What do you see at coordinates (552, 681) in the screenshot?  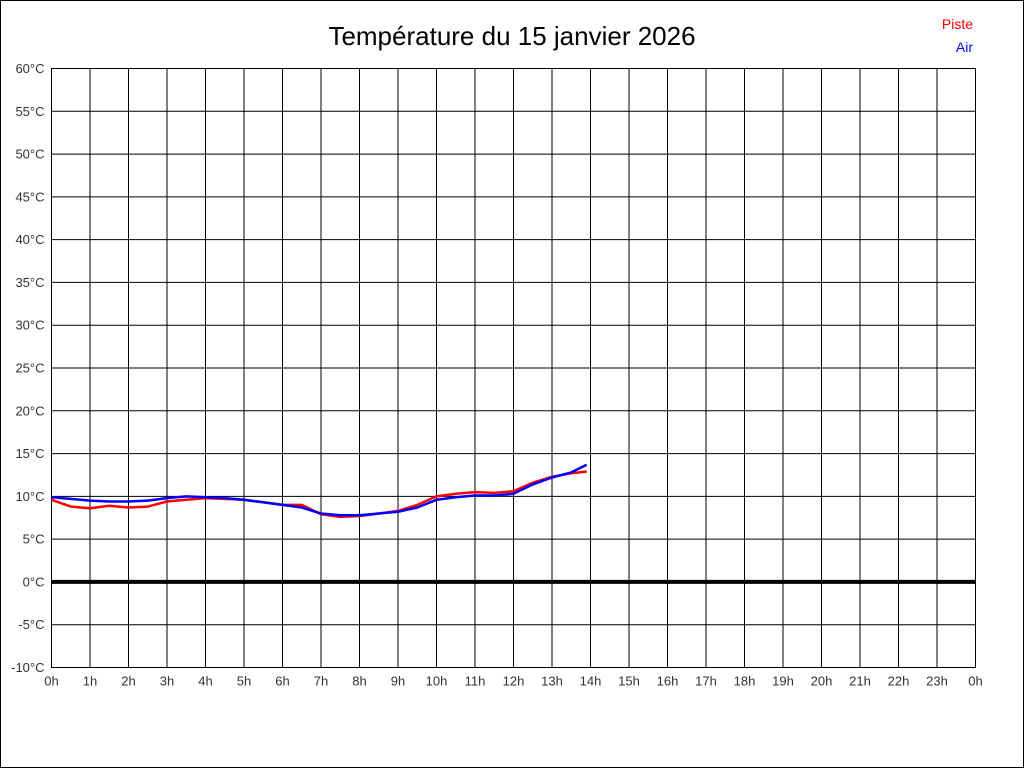 I see `x-axis-tick-label: 13h` at bounding box center [552, 681].